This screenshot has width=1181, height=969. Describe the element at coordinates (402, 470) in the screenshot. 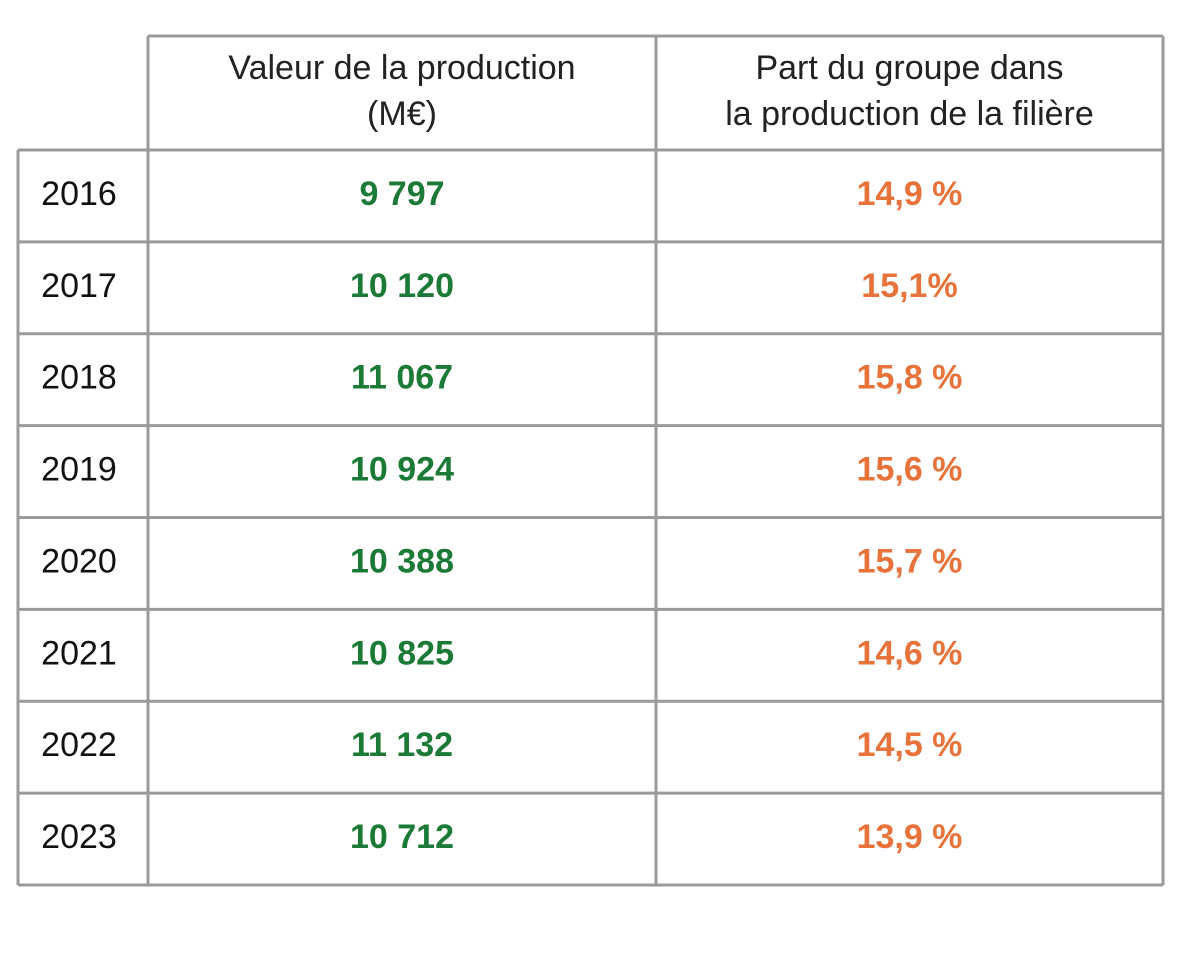

I see `production-value: 10 924` at that location.